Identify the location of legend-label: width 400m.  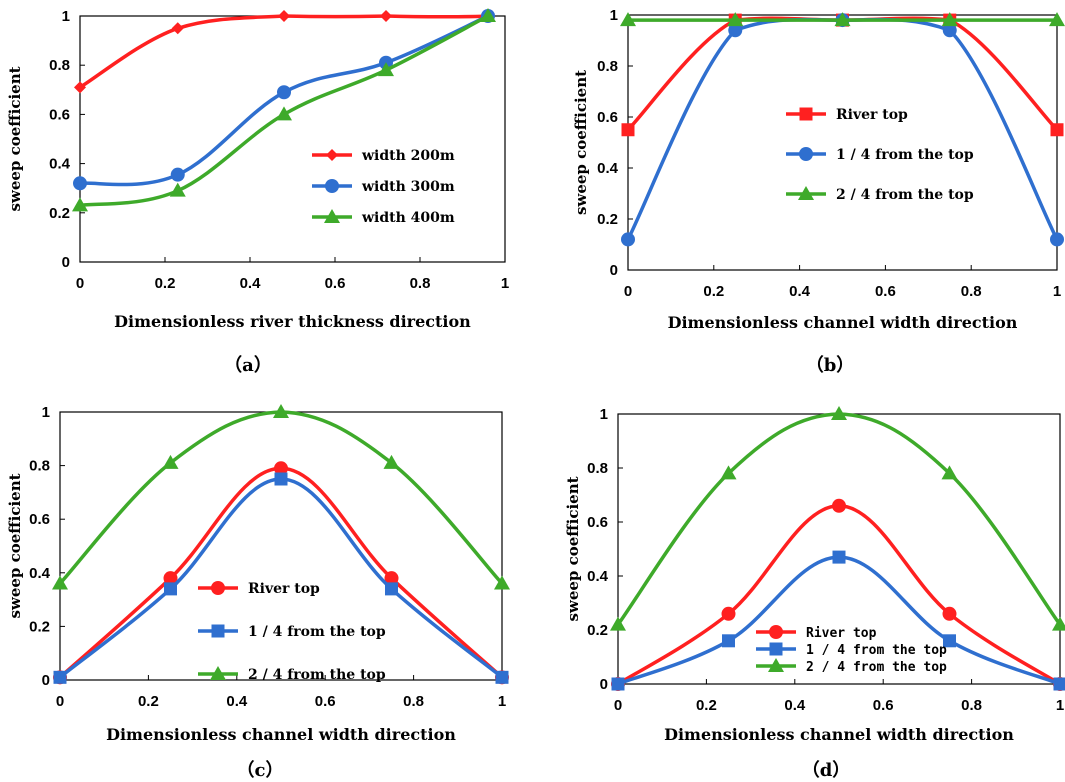
(408, 218).